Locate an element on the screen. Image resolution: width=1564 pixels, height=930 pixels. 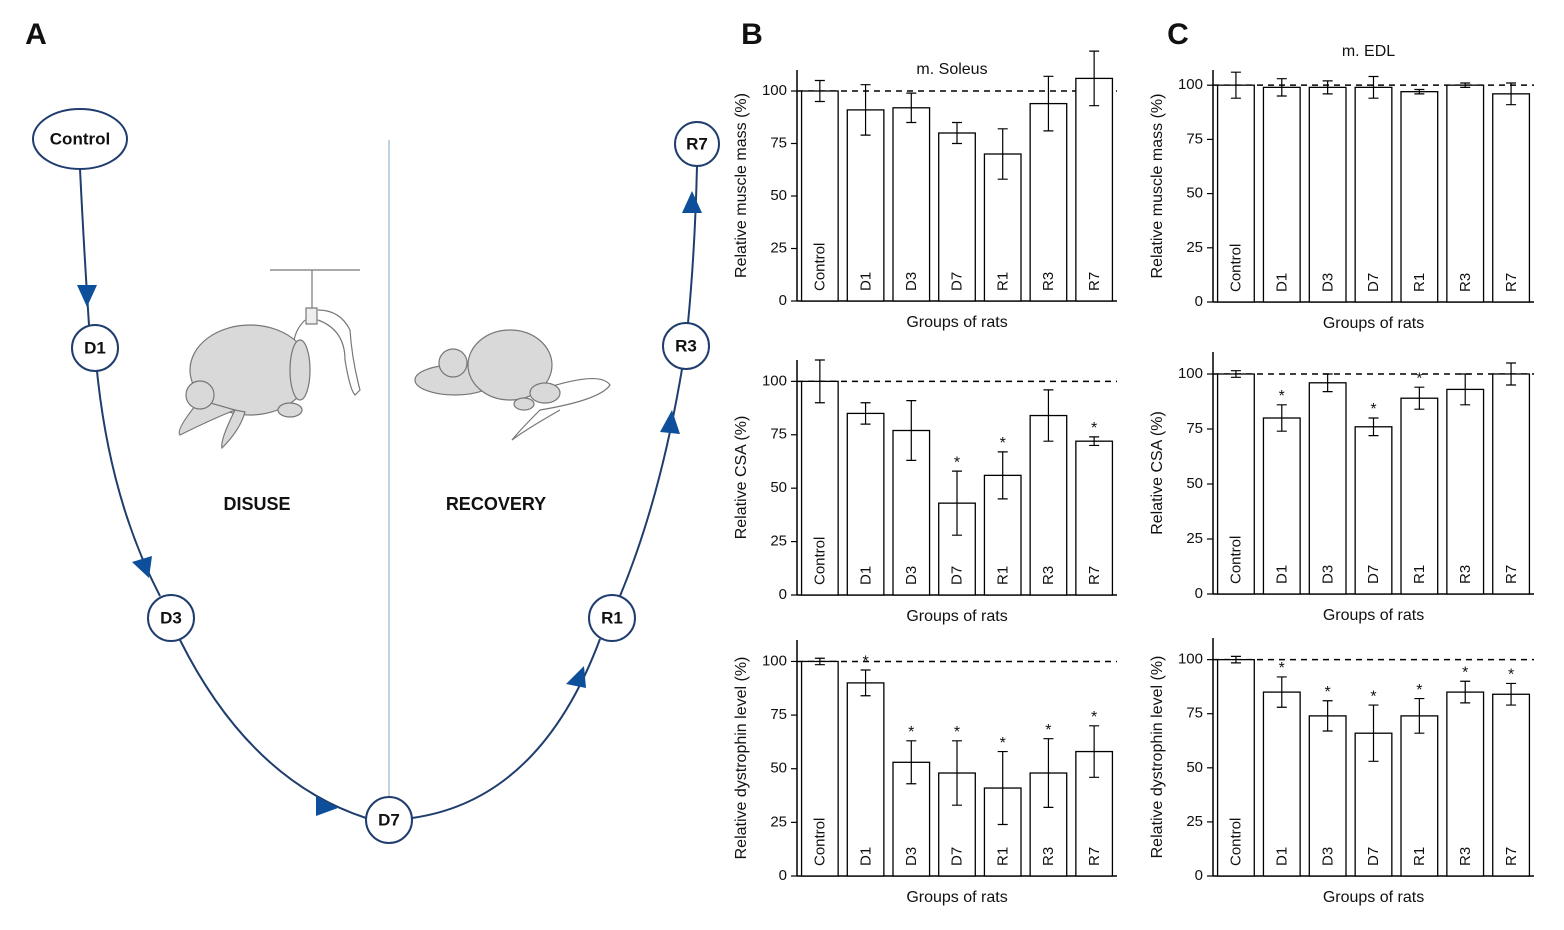
y-axis-label: Relative CSA (%) is located at coordinates (1157, 473).